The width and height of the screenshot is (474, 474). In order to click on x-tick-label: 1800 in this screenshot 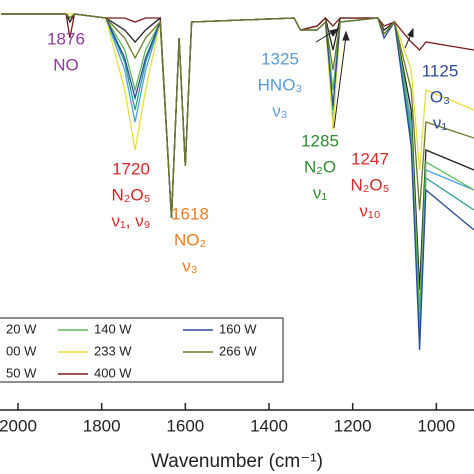, I will do `click(102, 425)`.